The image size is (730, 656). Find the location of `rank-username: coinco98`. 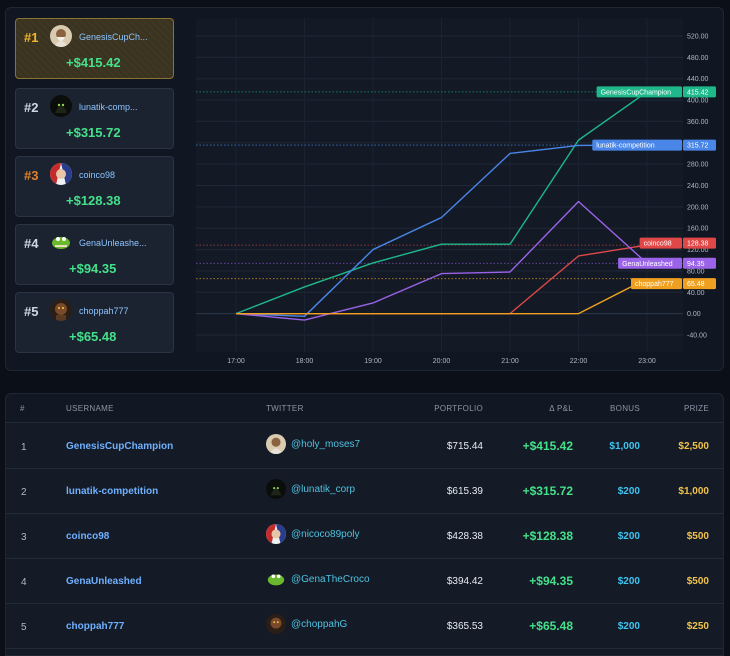

rank-username: coinco98 is located at coordinates (97, 175).